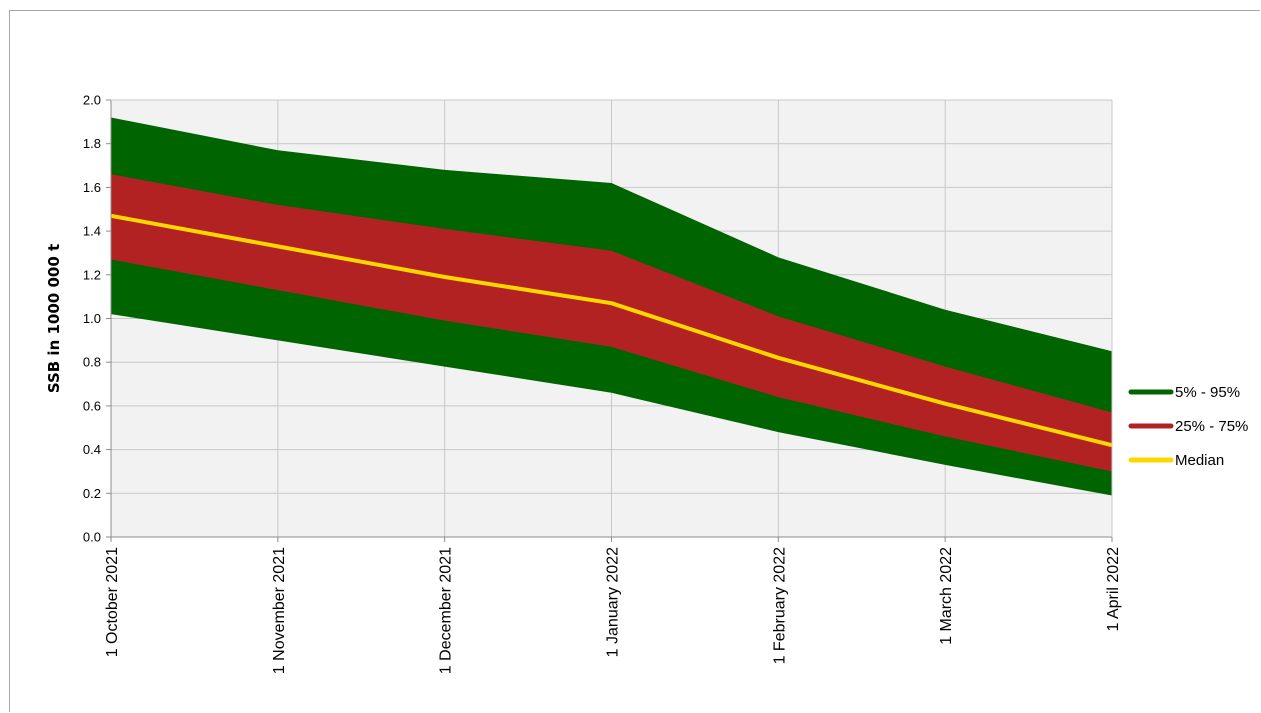 The height and width of the screenshot is (713, 1261). What do you see at coordinates (446, 610) in the screenshot?
I see `x-tick-label: 1 December 2021` at bounding box center [446, 610].